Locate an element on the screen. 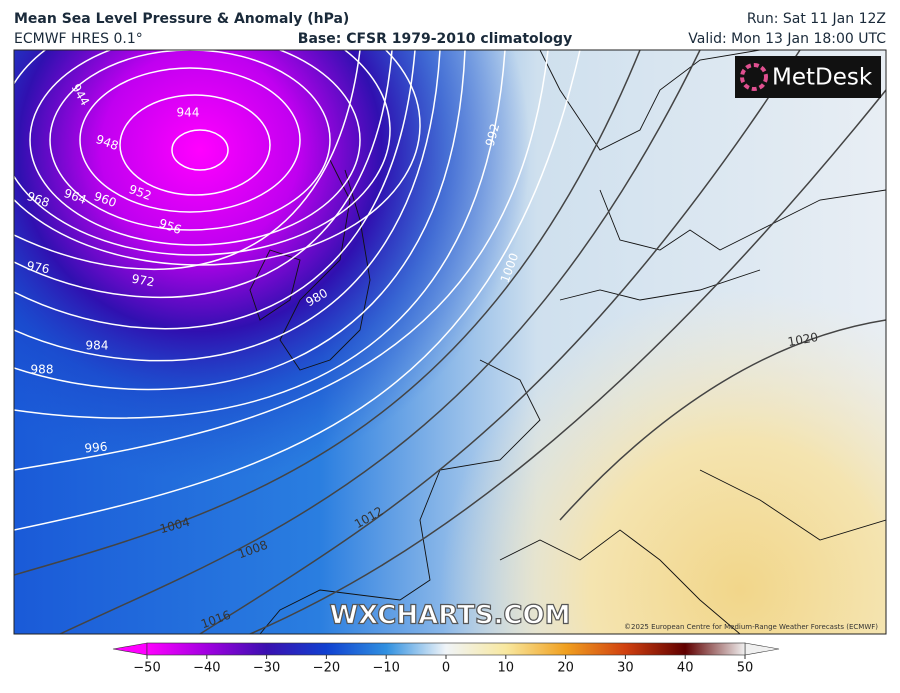 The width and height of the screenshot is (900, 693). colorbar-tick-label: 50 is located at coordinates (745, 668).